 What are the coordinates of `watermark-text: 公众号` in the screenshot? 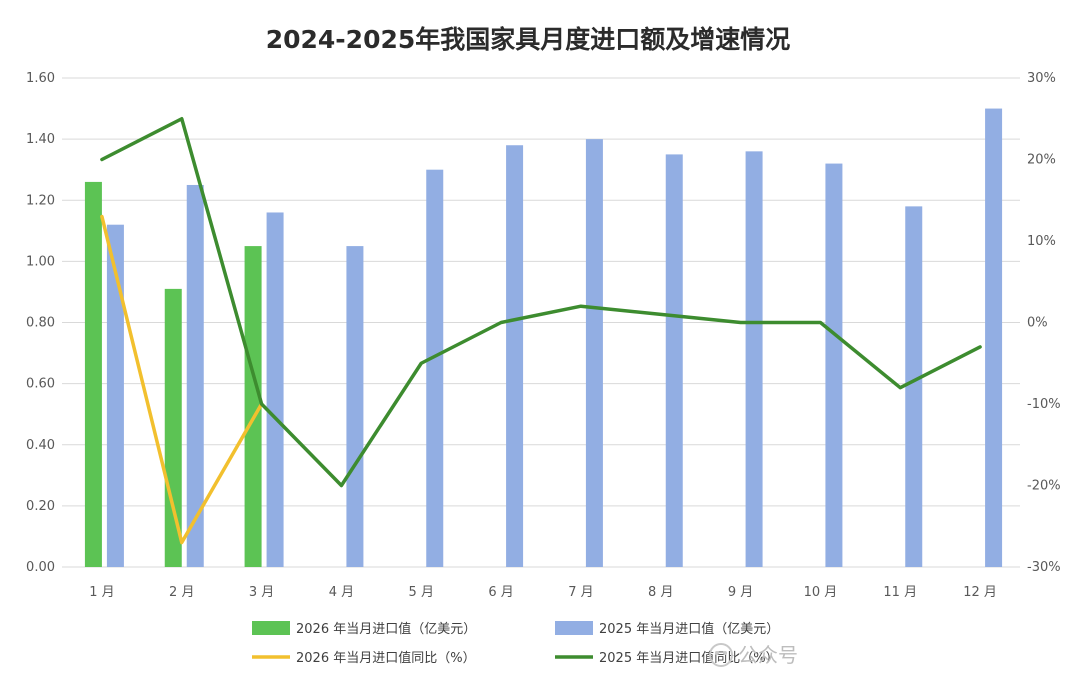 It's located at (768, 655).